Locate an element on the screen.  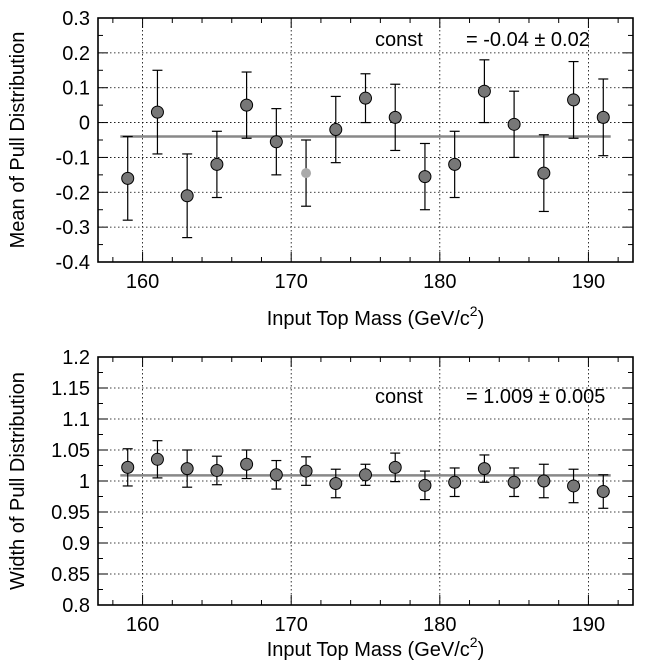
y-tick-label: 0.8 is located at coordinates (76, 606).